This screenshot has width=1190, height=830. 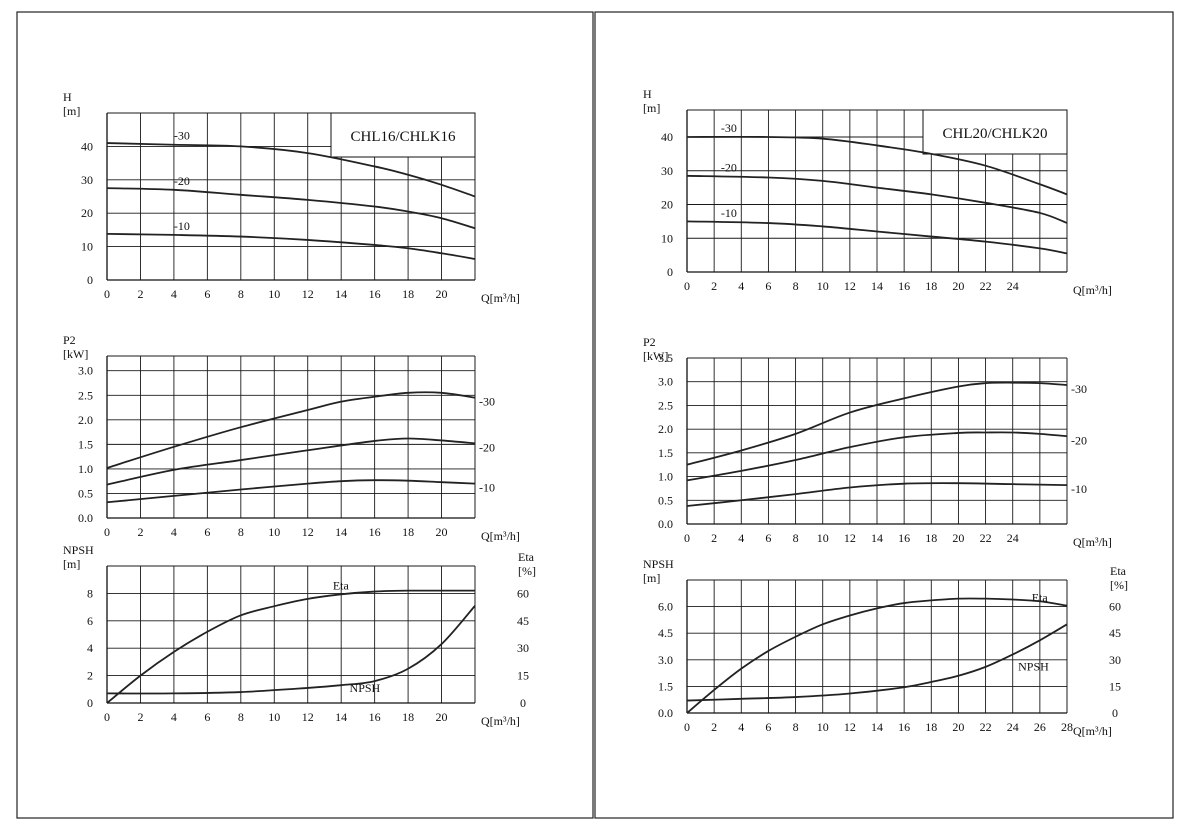 What do you see at coordinates (523, 621) in the screenshot?
I see `y2-tick-label: 45` at bounding box center [523, 621].